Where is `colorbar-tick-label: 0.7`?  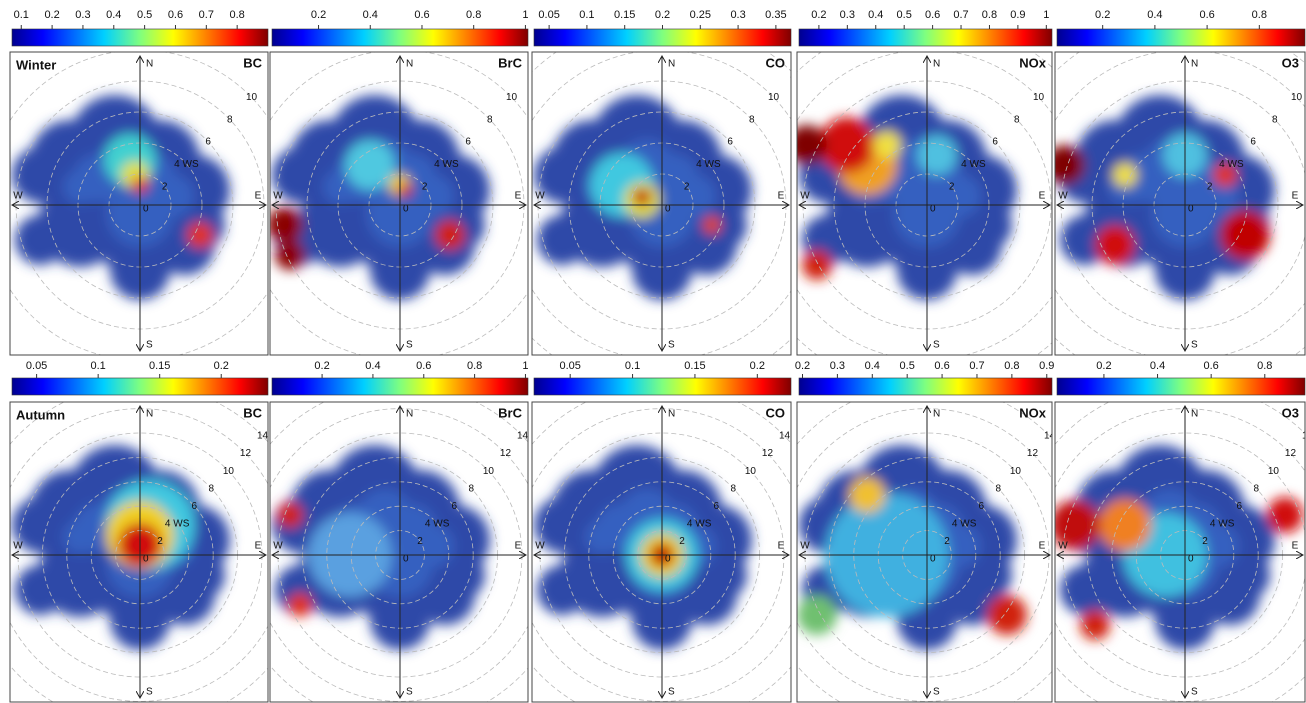 colorbar-tick-label: 0.7 is located at coordinates (206, 15).